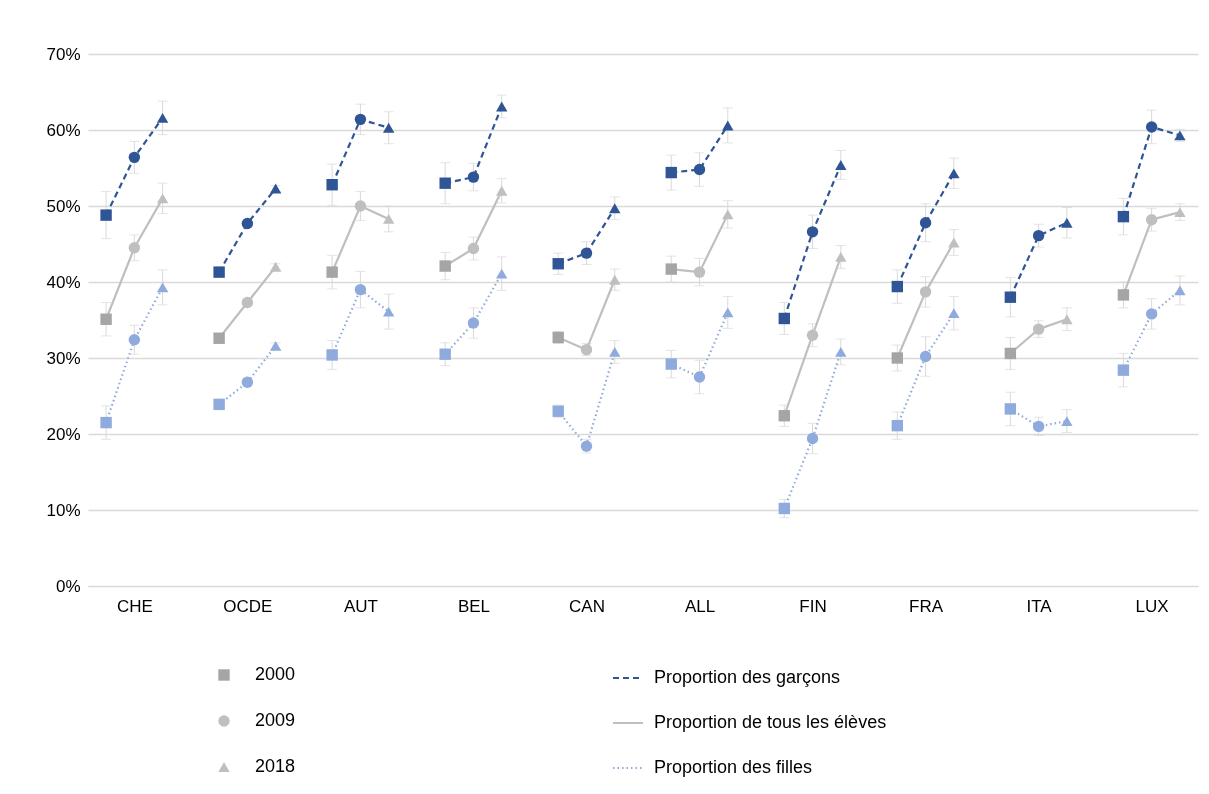 This screenshot has height=794, width=1209. I want to click on legend-label: Proportion de tous les élèves, so click(770, 722).